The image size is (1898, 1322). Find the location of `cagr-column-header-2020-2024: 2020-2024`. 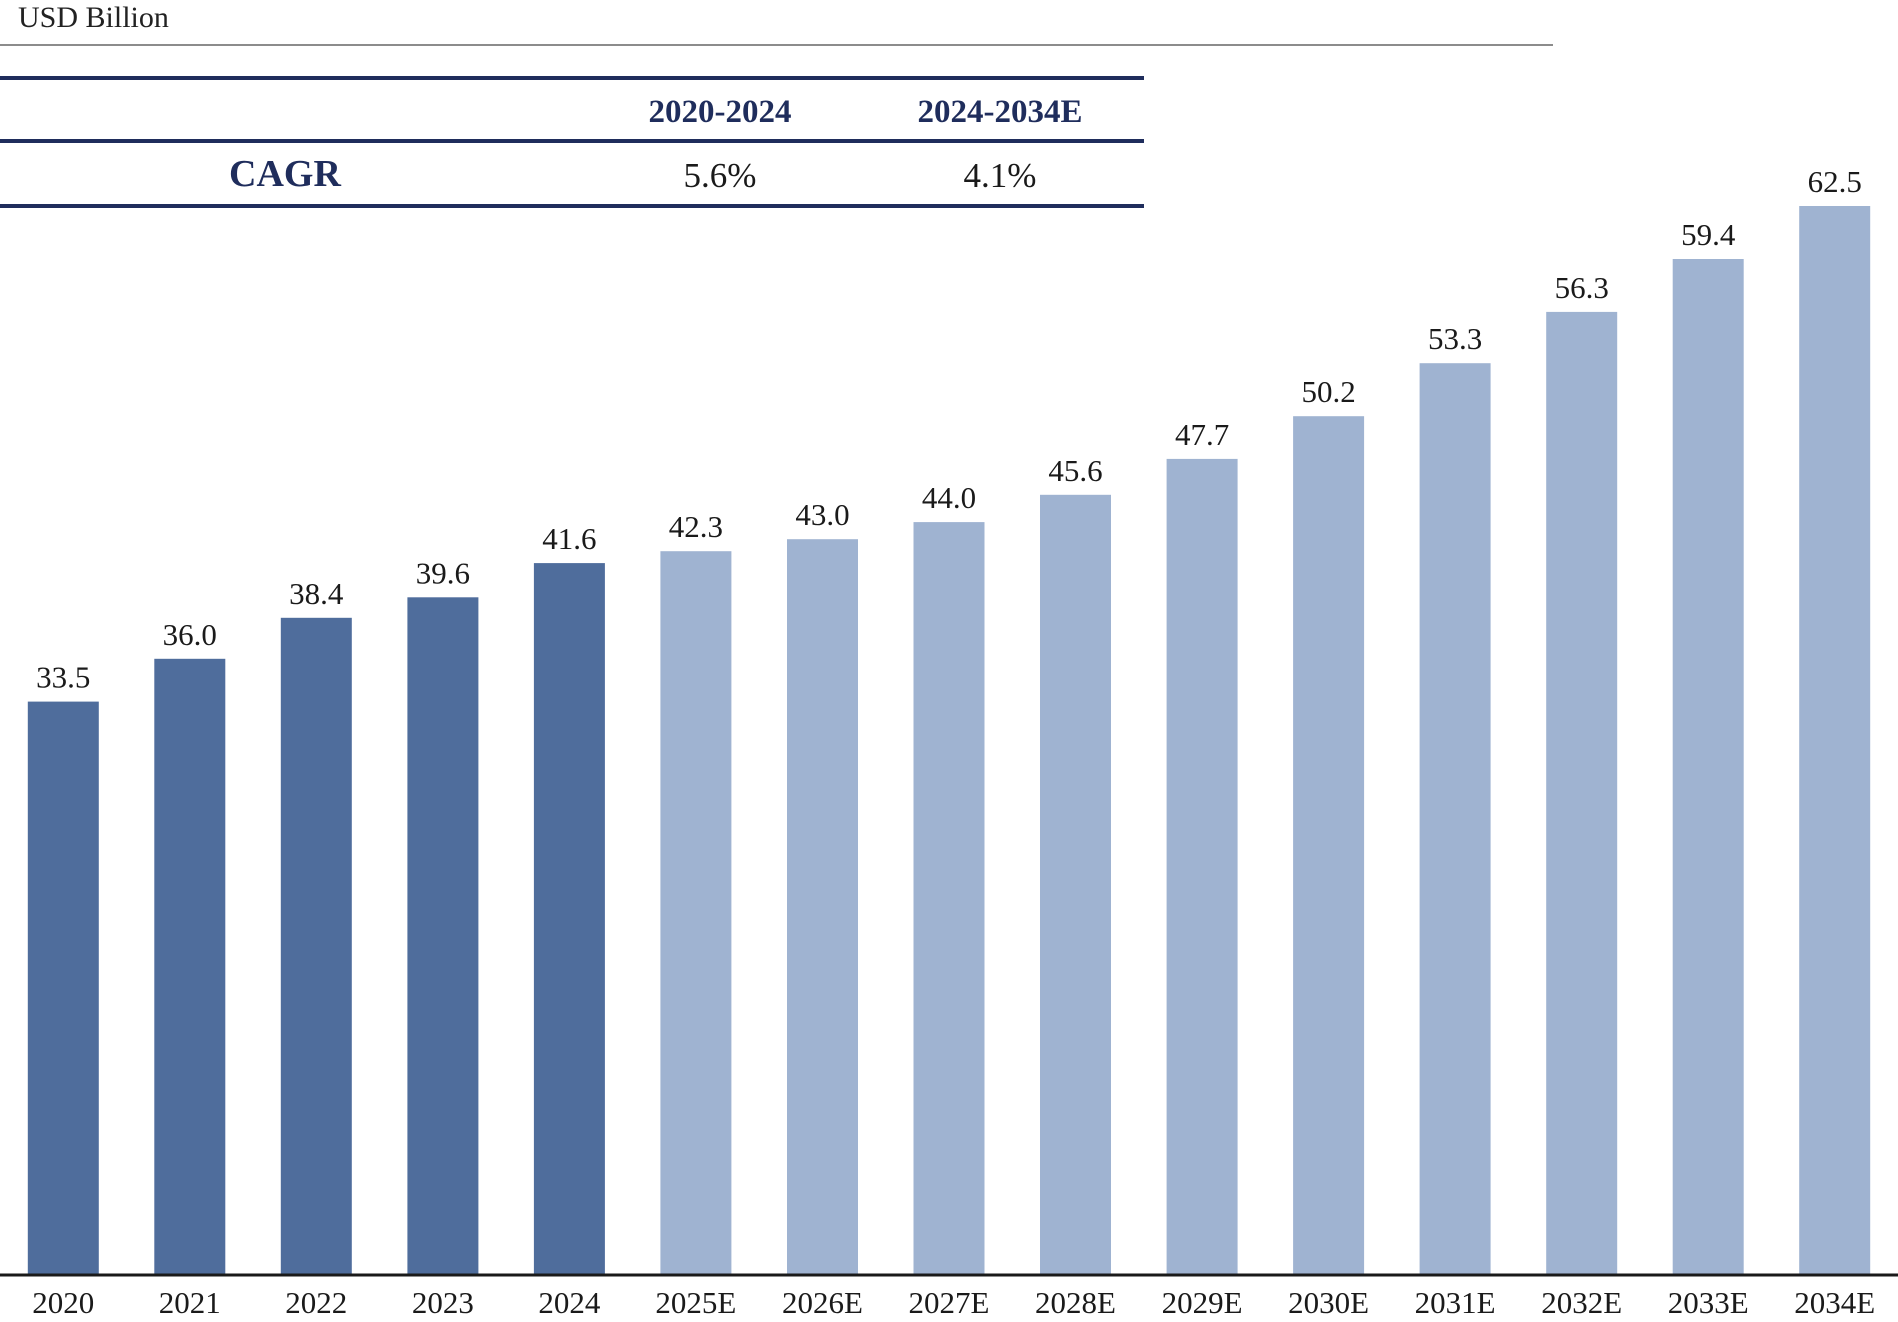

cagr-column-header-2020-2024: 2020-2024 is located at coordinates (720, 112).